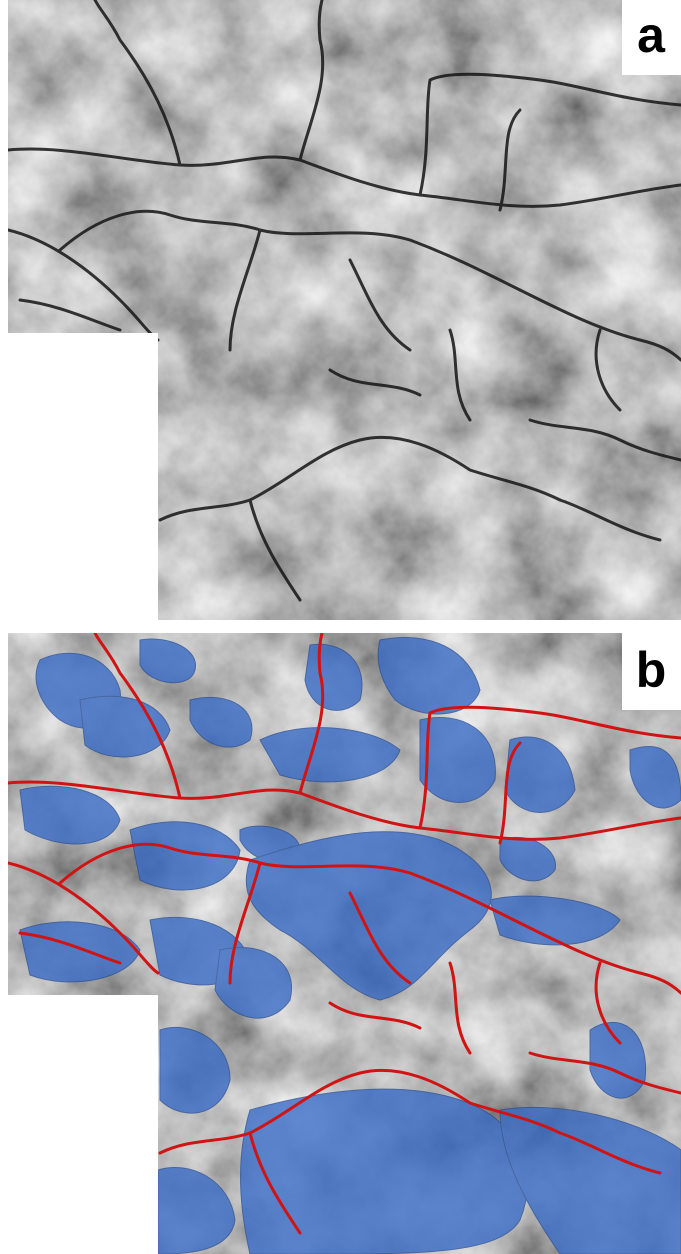 The width and height of the screenshot is (681, 1254). Describe the element at coordinates (651, 35) in the screenshot. I see `panel-label: a` at that location.